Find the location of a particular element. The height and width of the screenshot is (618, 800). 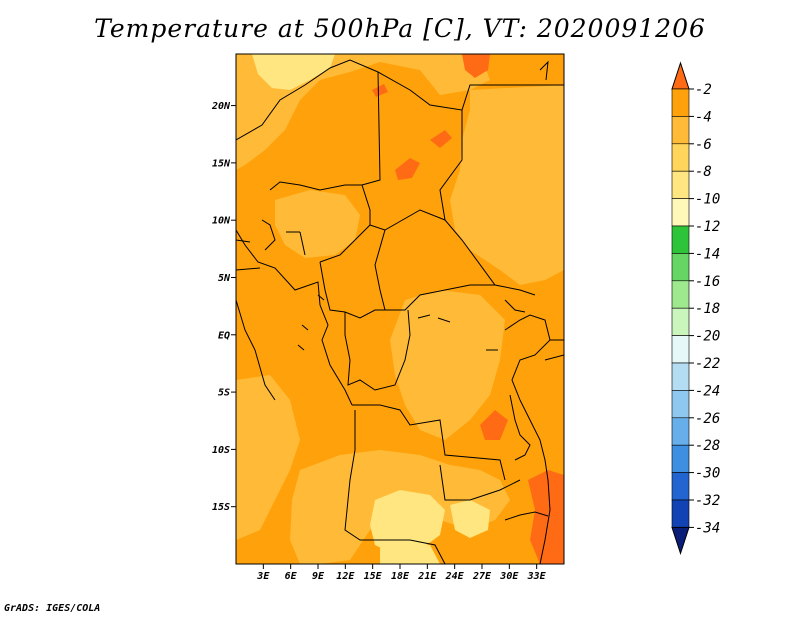

lon-tick-label: 9E is located at coordinates (318, 576).